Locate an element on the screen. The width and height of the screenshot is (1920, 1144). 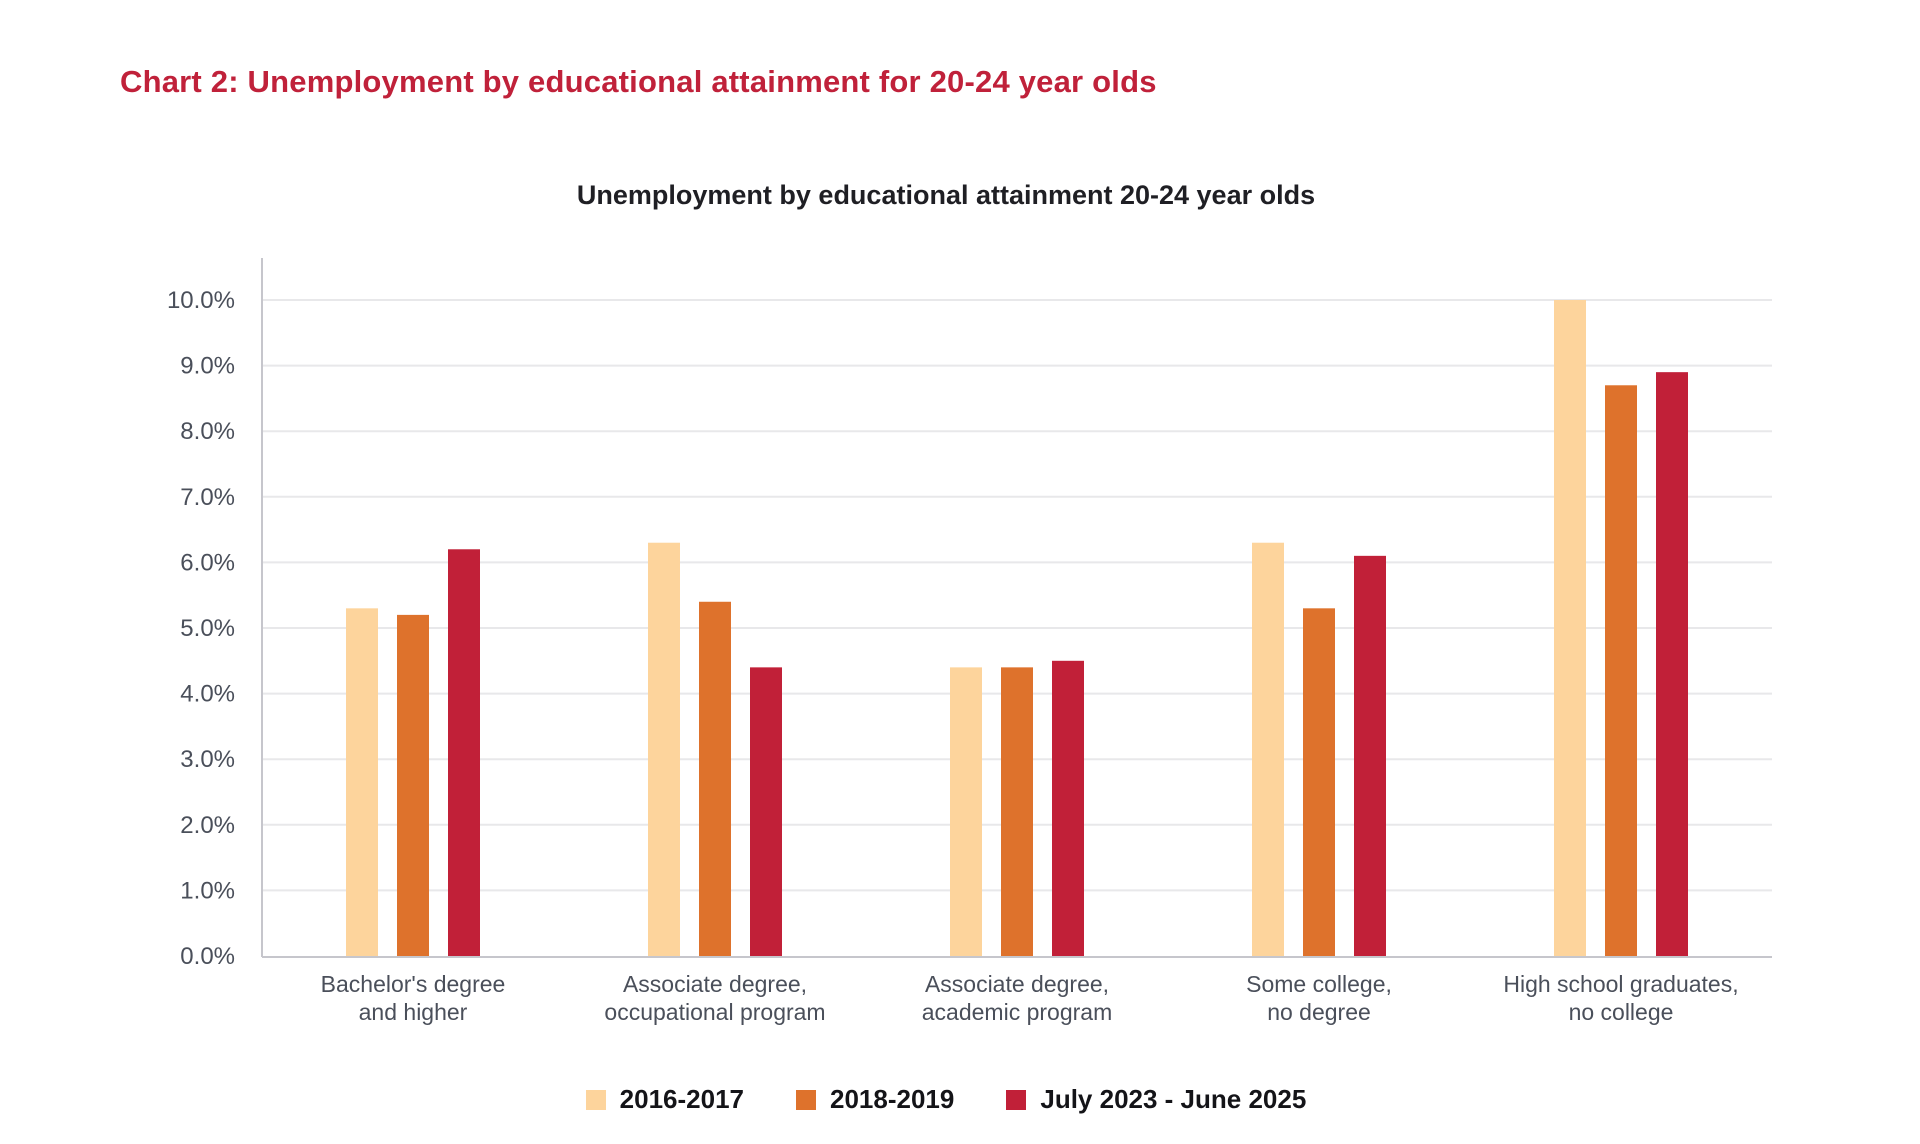
y-tick-label: 1.0% is located at coordinates (207, 890).